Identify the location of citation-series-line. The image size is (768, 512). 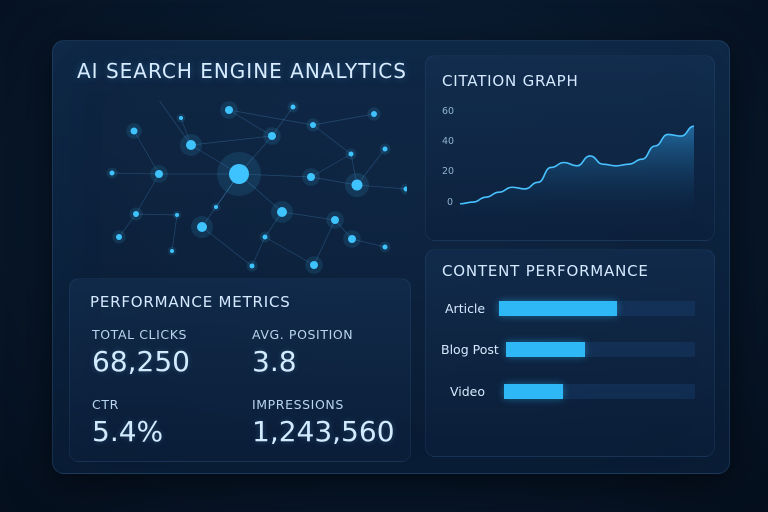
(577, 165).